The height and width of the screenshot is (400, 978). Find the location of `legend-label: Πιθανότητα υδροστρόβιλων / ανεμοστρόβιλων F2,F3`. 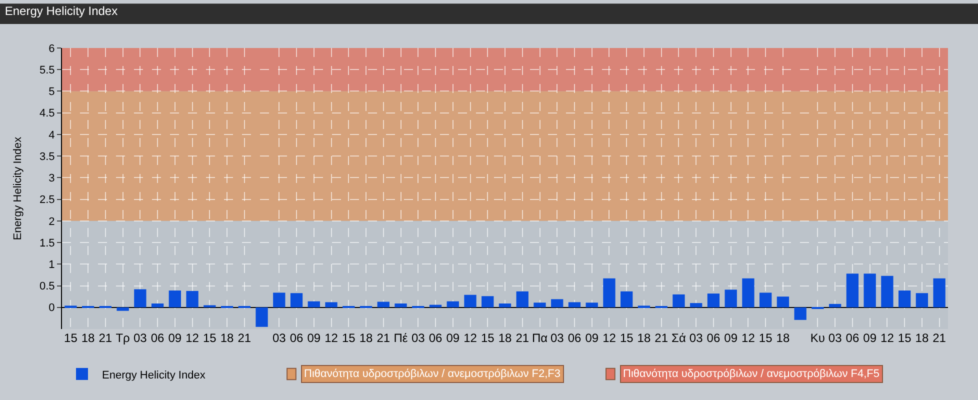

legend-label: Πιθανότητα υδροστρόβιλων / ανεμοστρόβιλων F2,F3 is located at coordinates (432, 374).